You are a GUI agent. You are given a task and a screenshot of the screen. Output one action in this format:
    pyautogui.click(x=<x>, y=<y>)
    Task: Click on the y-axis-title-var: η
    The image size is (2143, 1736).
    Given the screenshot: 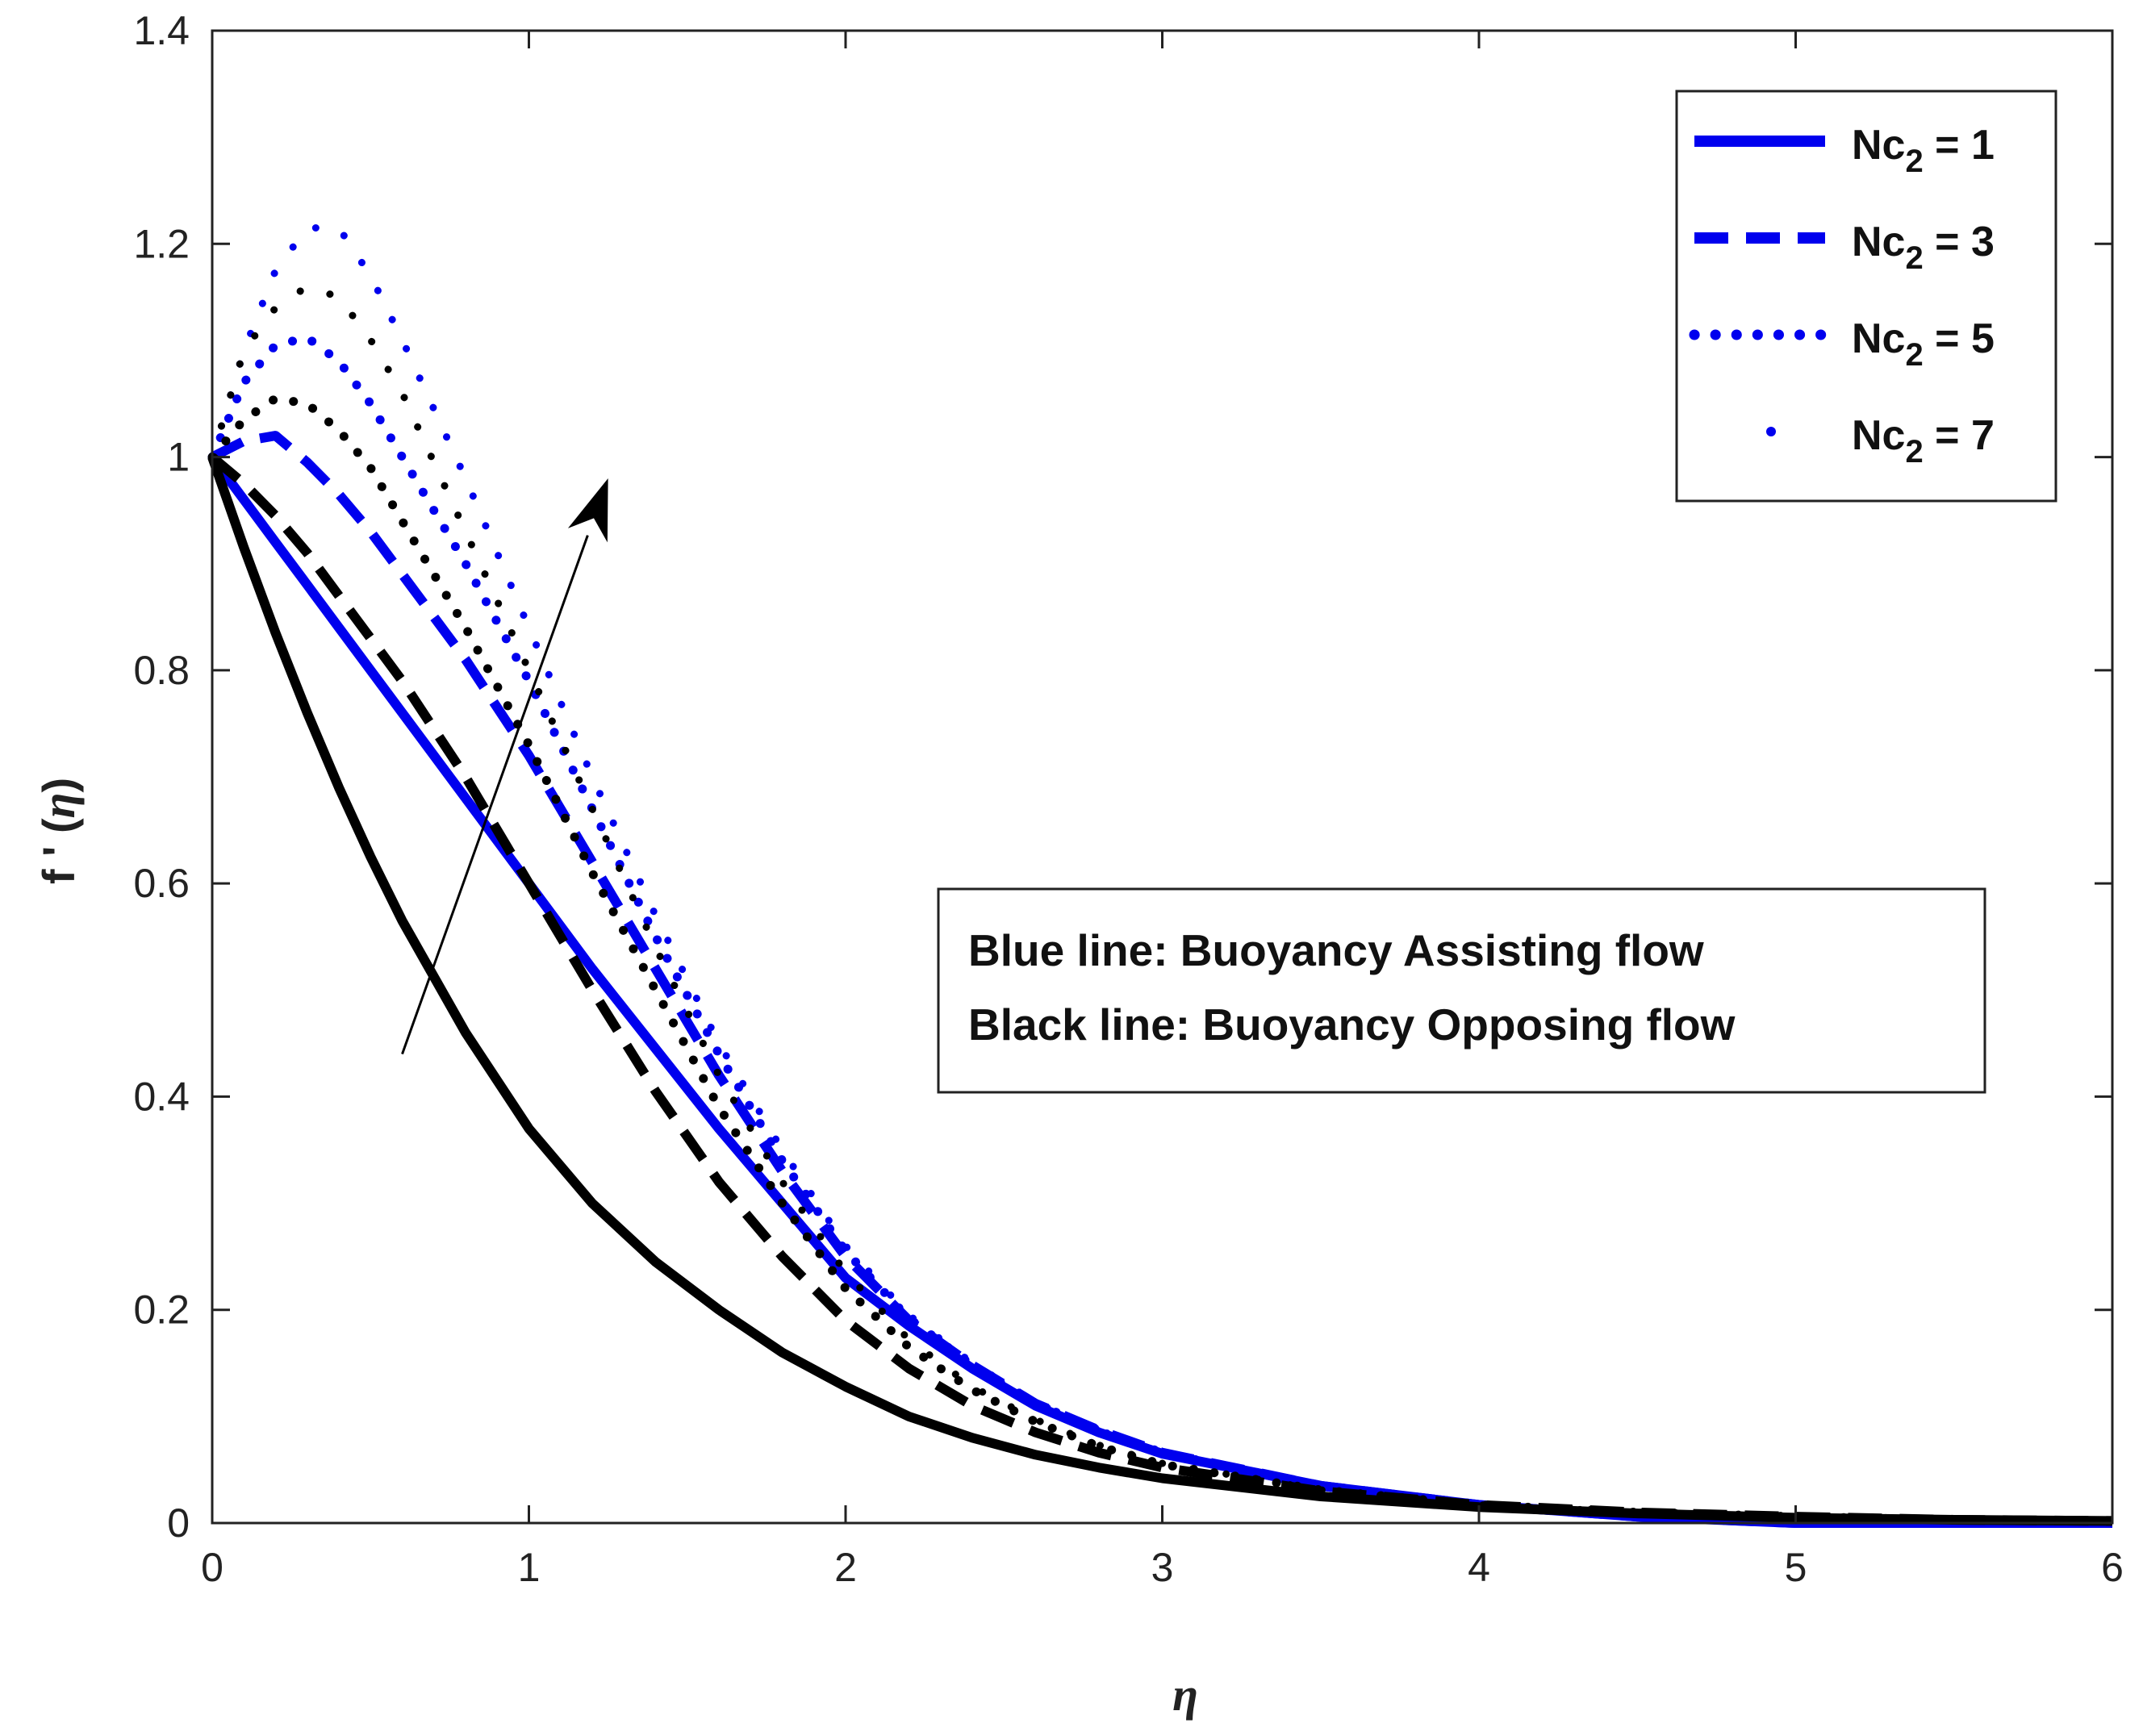 What is the action you would take?
    pyautogui.click(x=58, y=806)
    